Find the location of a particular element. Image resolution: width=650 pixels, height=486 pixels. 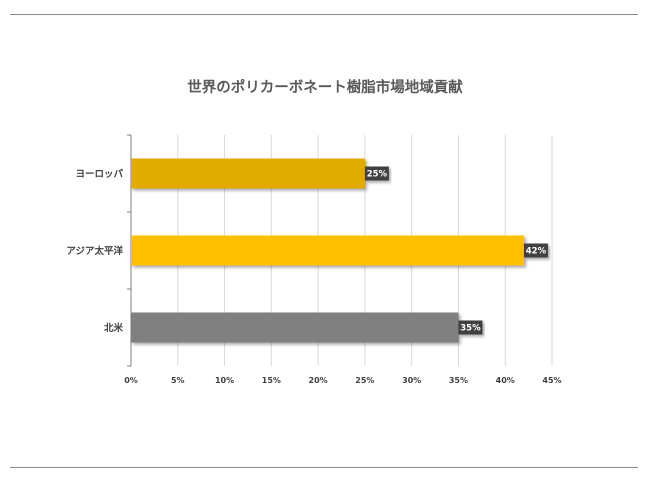

chart-title: 世界のポリカーボネート樹脂市場地域貢献 is located at coordinates (325, 87).